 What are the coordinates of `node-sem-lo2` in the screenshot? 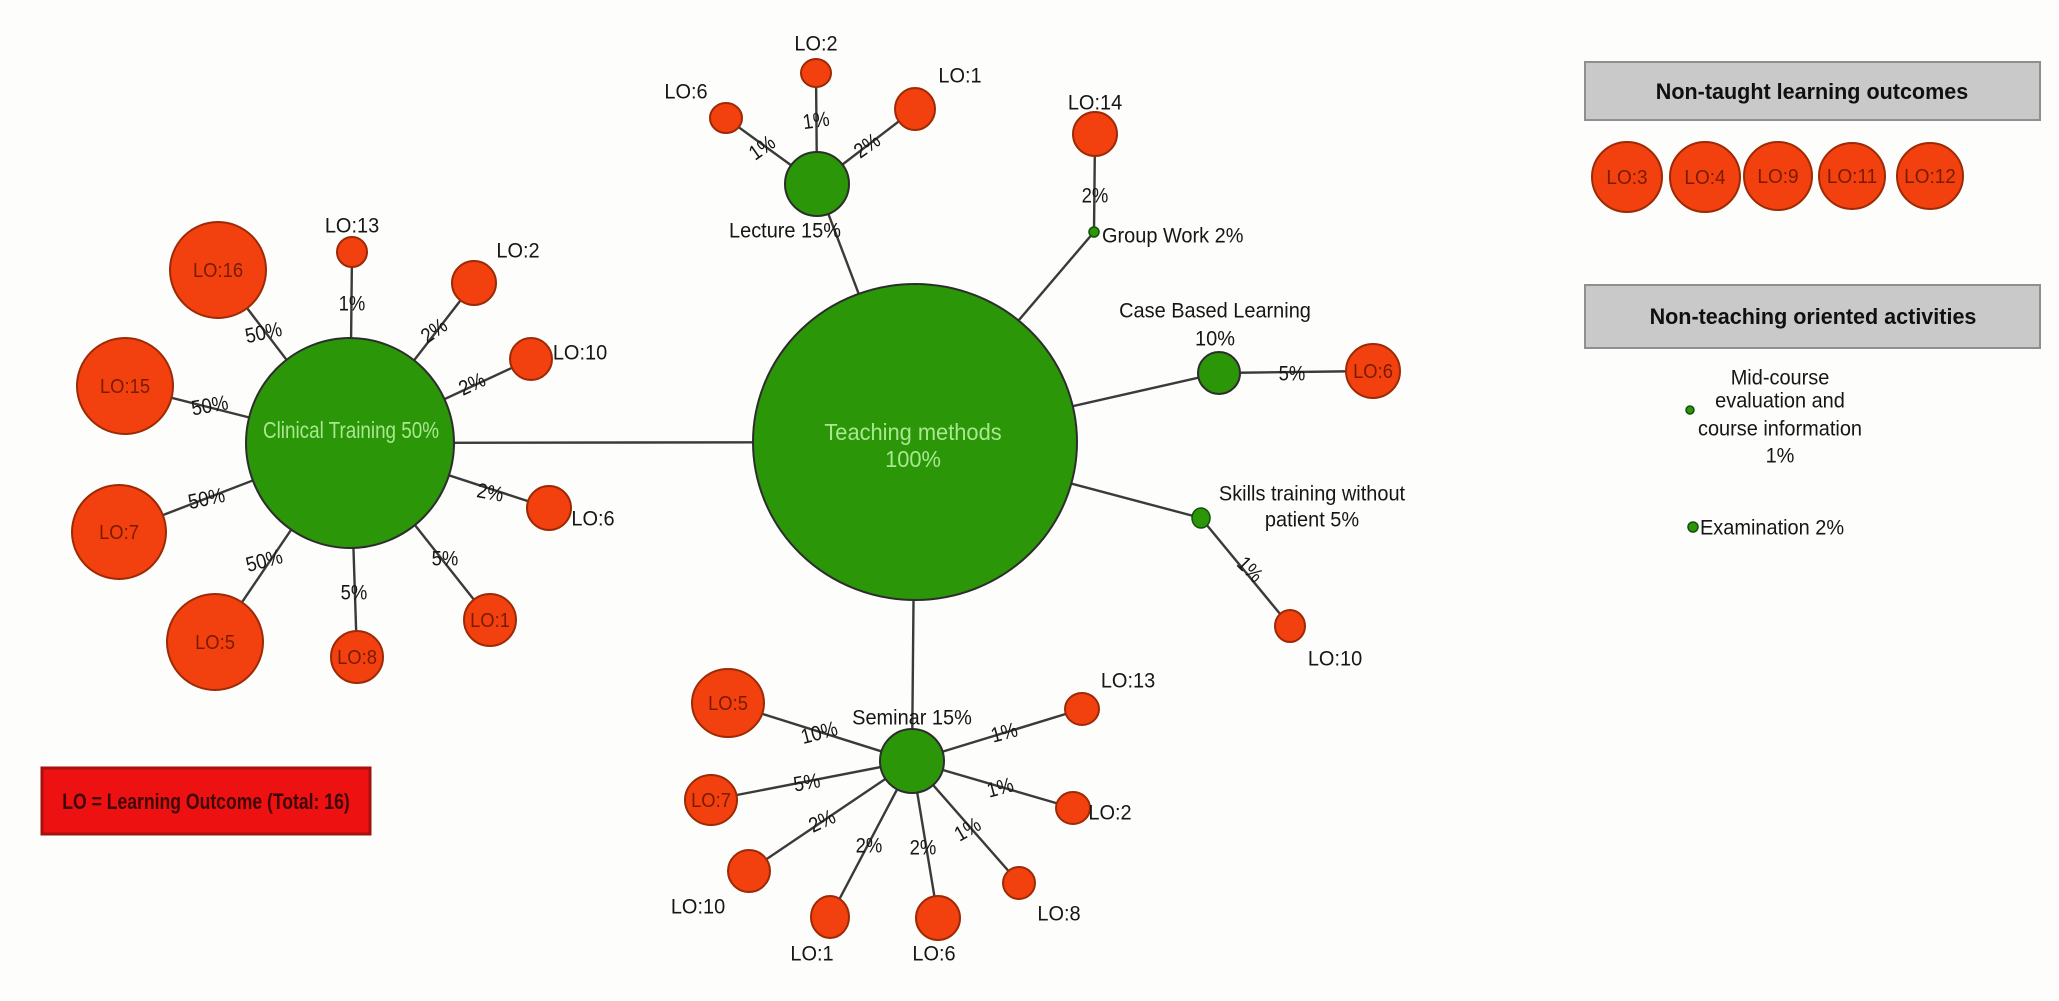 It's located at (1073, 808).